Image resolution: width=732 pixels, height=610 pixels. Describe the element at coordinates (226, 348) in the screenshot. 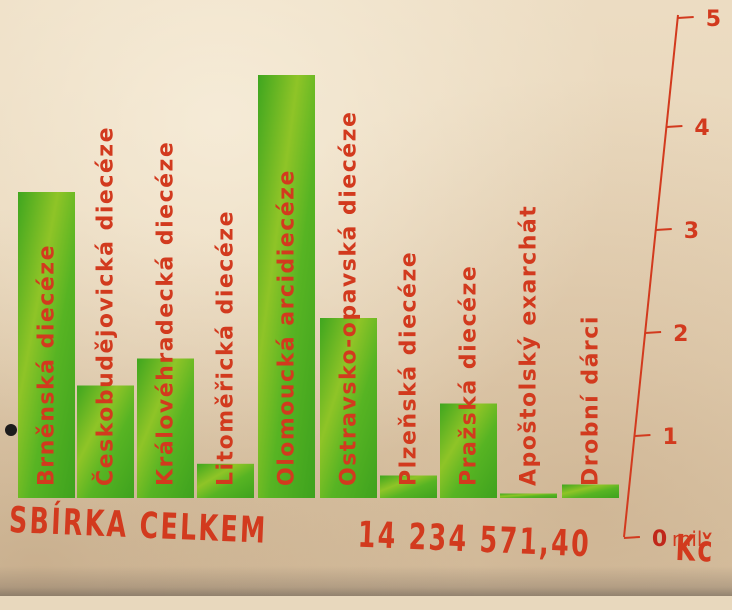

I see `category-label-litomericka-dieceze: Litoměřická diecéze` at that location.